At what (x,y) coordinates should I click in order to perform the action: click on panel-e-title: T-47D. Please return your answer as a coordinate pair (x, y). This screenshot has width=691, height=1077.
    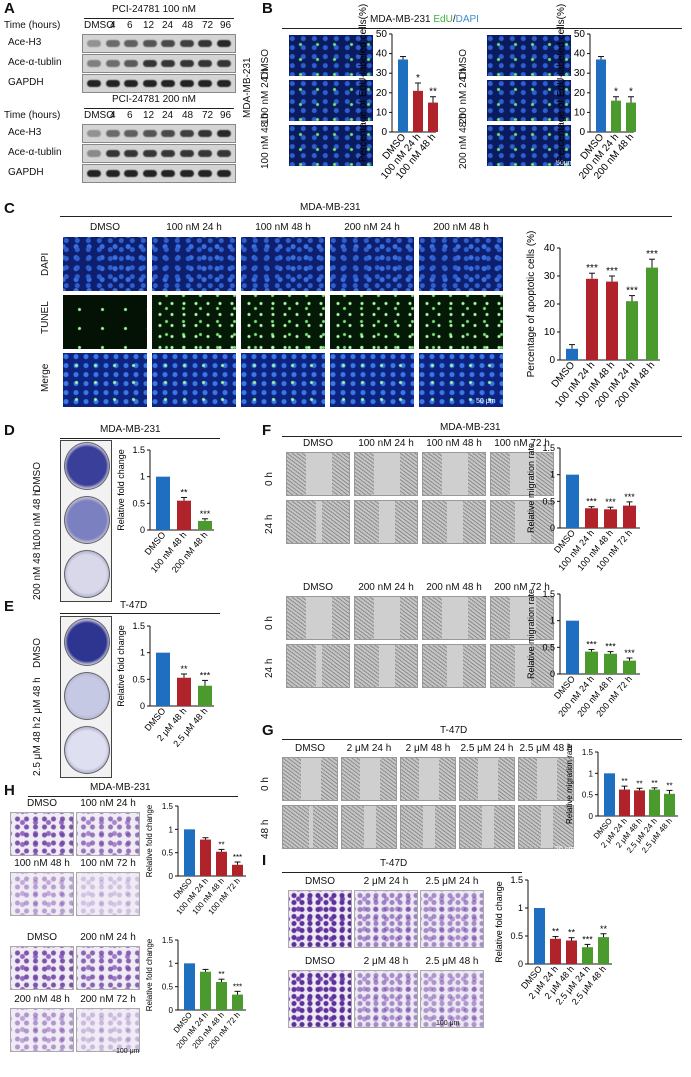
    Looking at the image, I should click on (134, 605).